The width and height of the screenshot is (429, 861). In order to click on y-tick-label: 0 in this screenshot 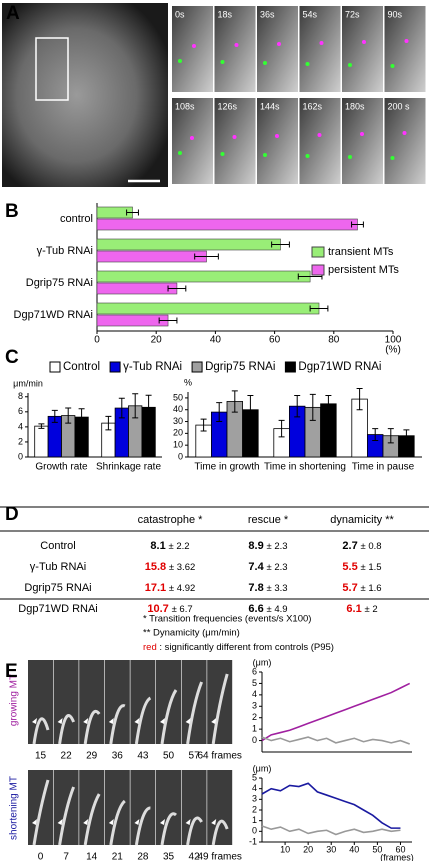, I will do `click(254, 831)`.